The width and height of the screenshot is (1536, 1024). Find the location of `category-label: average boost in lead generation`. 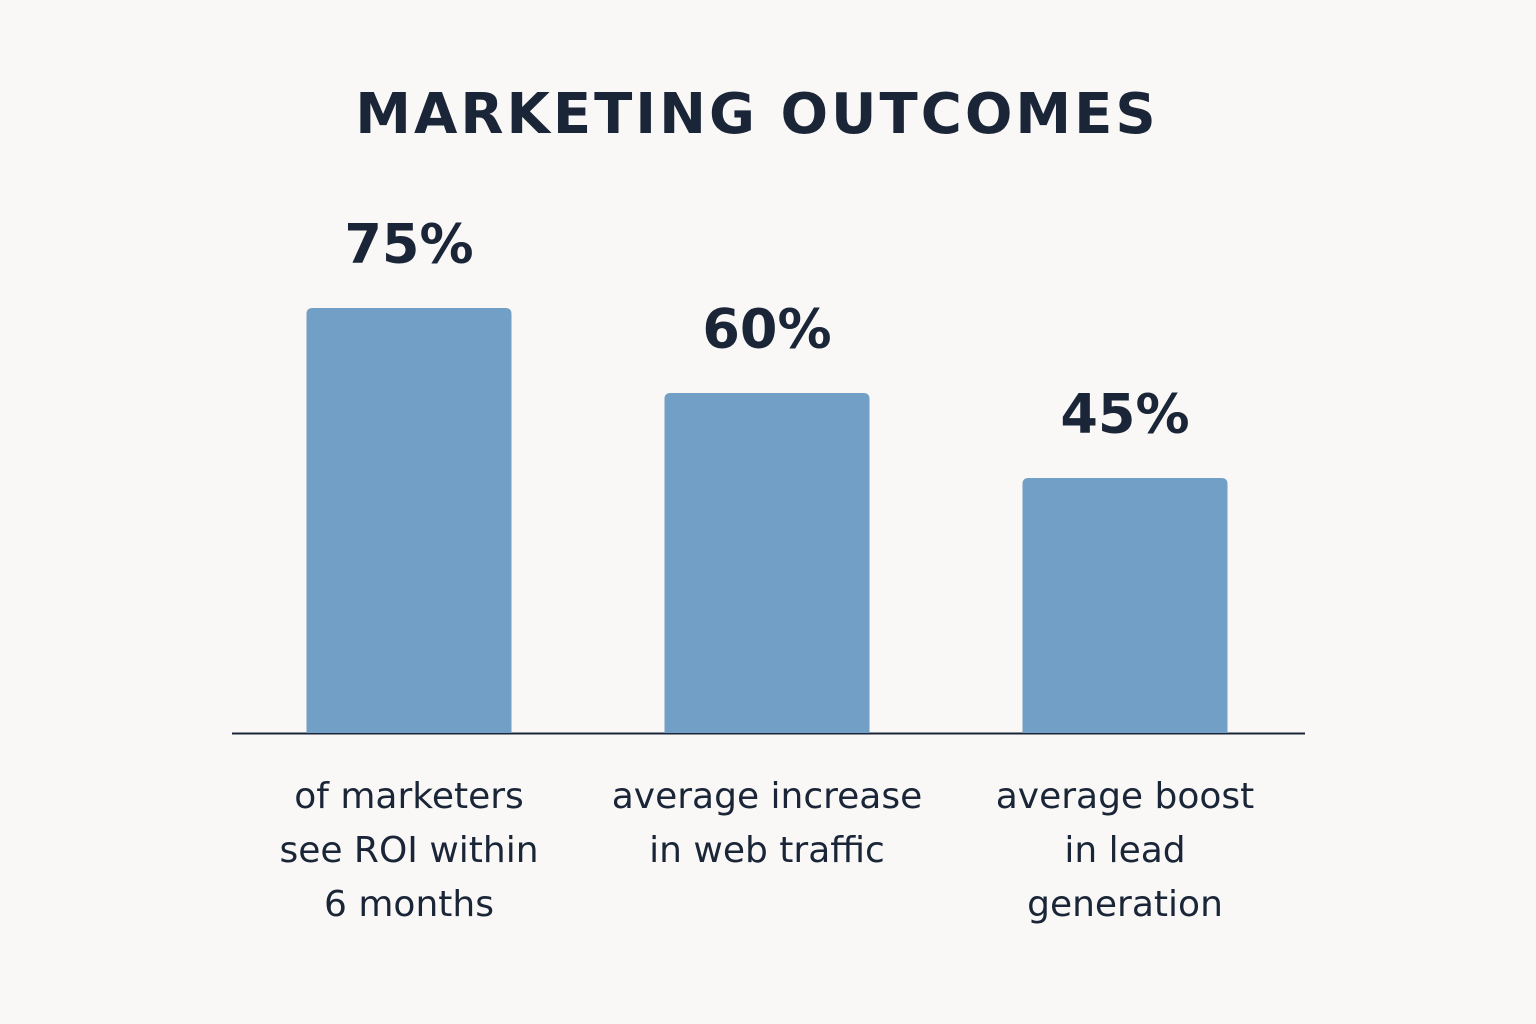

category-label: average boost in lead generation is located at coordinates (1125, 850).